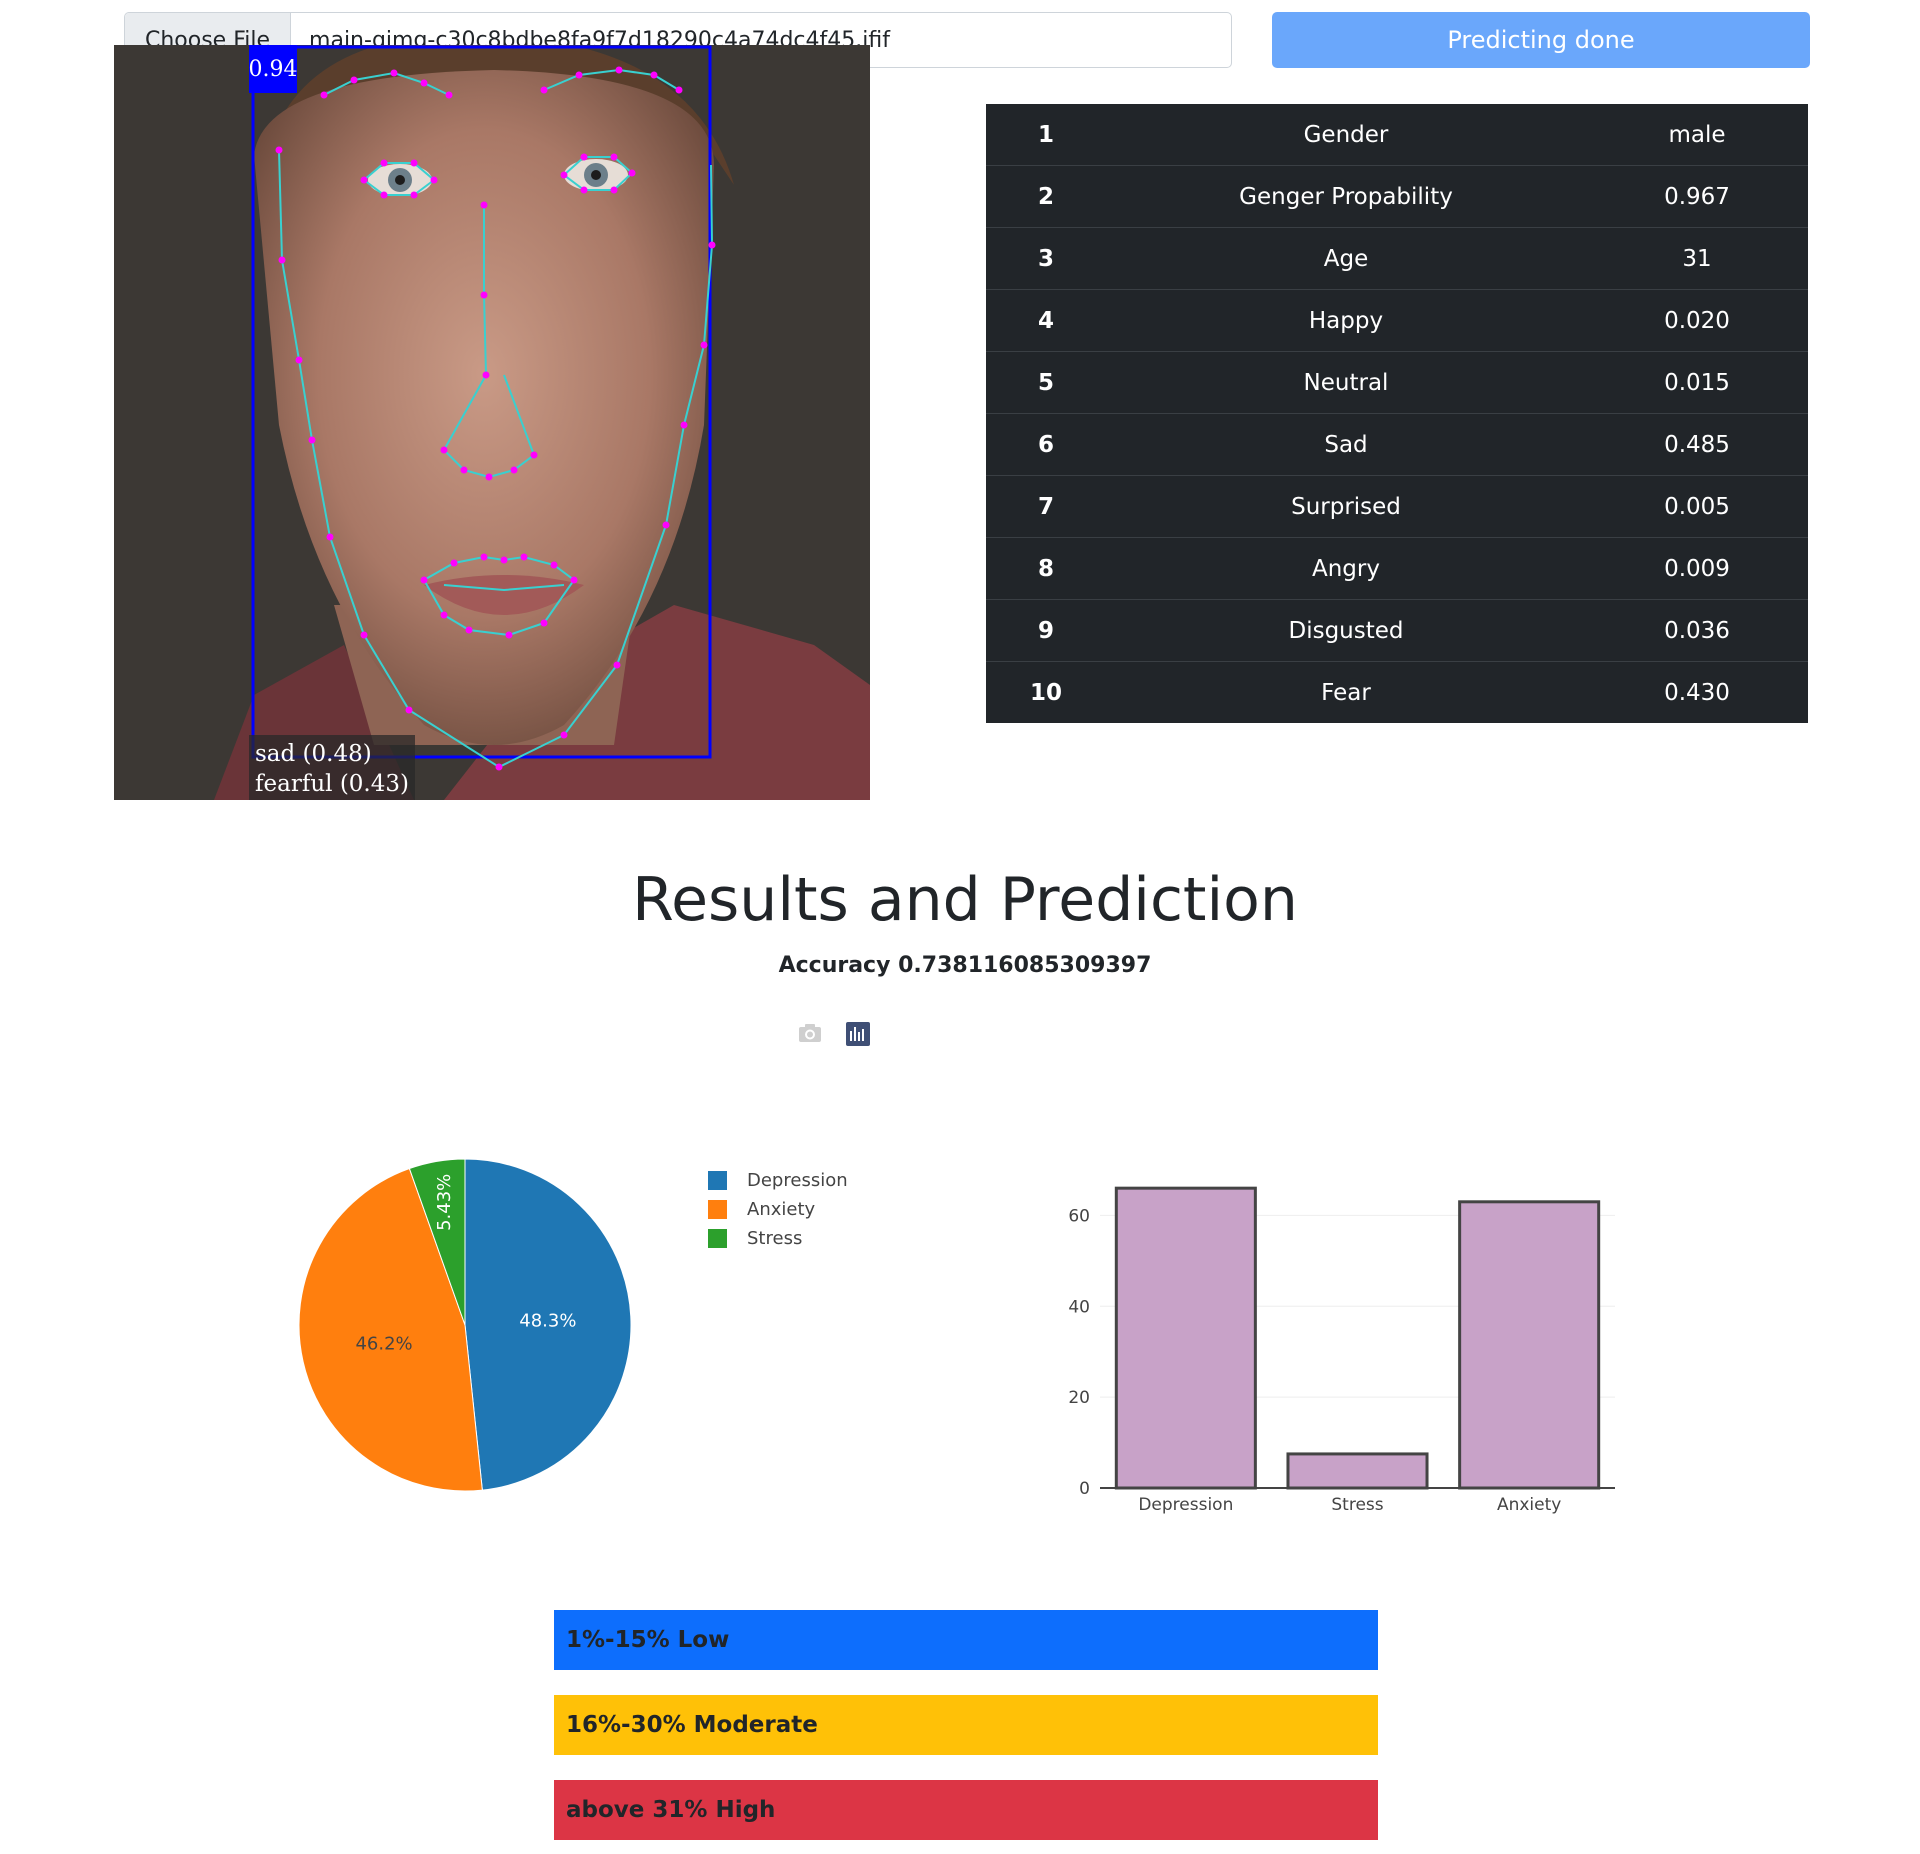  I want to click on row-value: 0.005, so click(1697, 506).